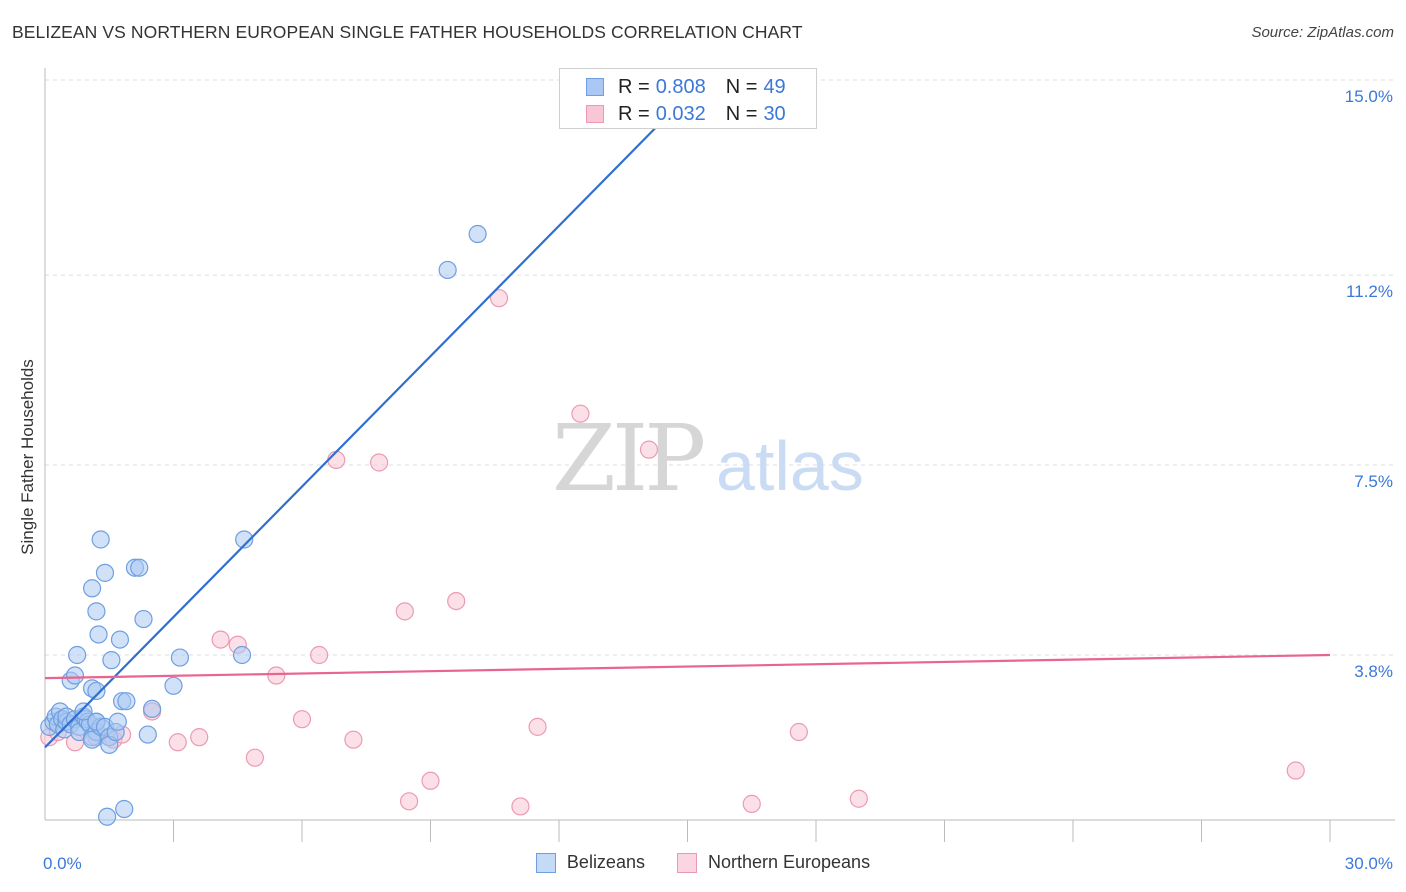  What do you see at coordinates (1369, 96) in the screenshot?
I see `y-tick-label: 15.0%` at bounding box center [1369, 96].